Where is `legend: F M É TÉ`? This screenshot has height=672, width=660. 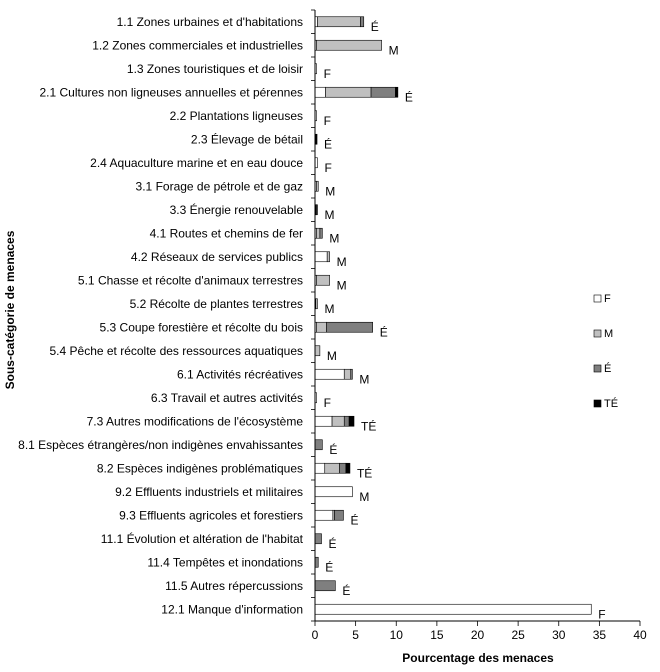 legend: F M É TÉ is located at coordinates (605, 351).